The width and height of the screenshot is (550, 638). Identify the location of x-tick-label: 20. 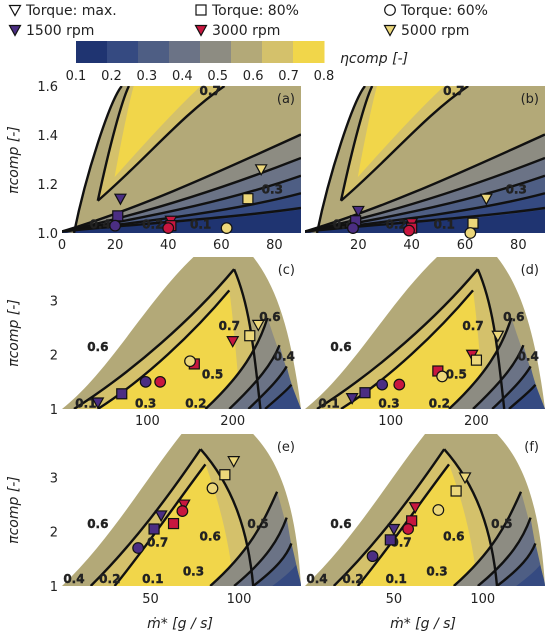
(115, 245).